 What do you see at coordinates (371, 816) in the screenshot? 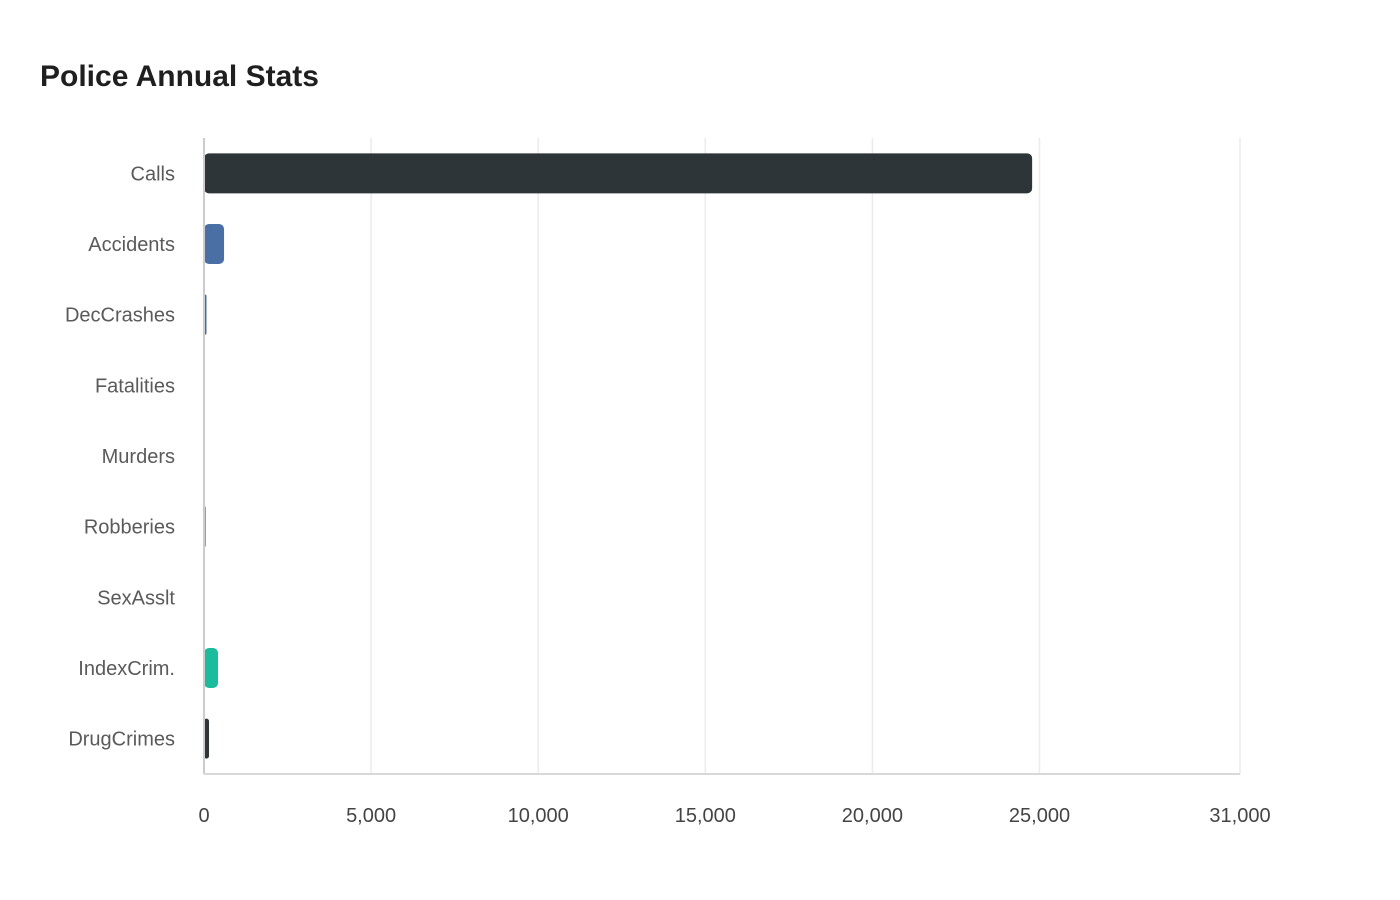
I see `x-tick-label: 5,000` at bounding box center [371, 816].